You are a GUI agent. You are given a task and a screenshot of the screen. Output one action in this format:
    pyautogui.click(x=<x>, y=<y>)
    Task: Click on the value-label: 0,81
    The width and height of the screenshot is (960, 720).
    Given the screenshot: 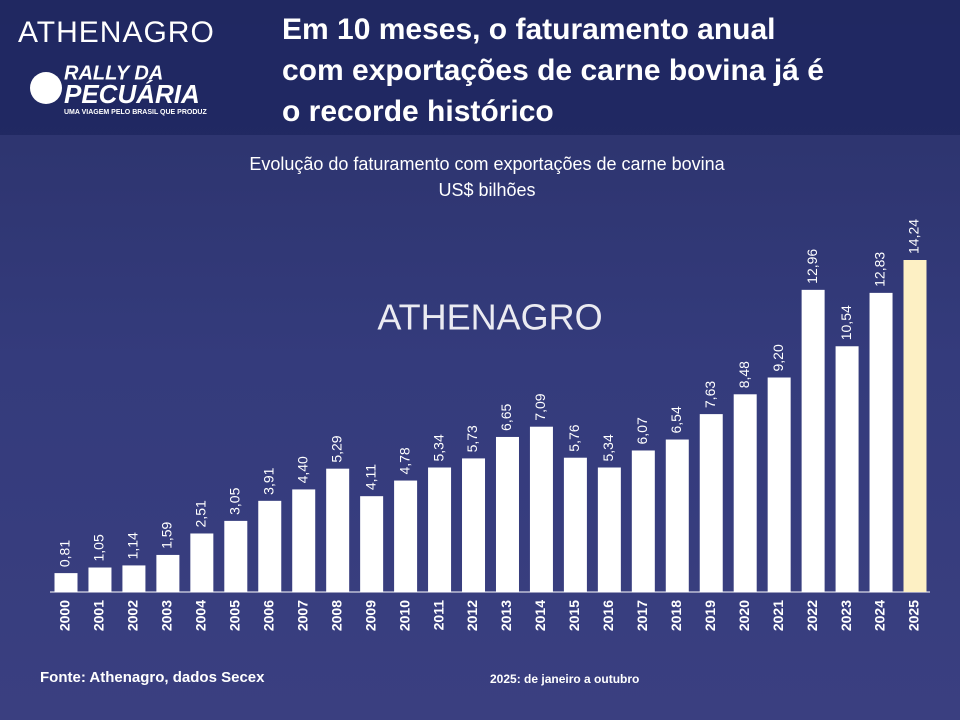 What is the action you would take?
    pyautogui.click(x=65, y=553)
    